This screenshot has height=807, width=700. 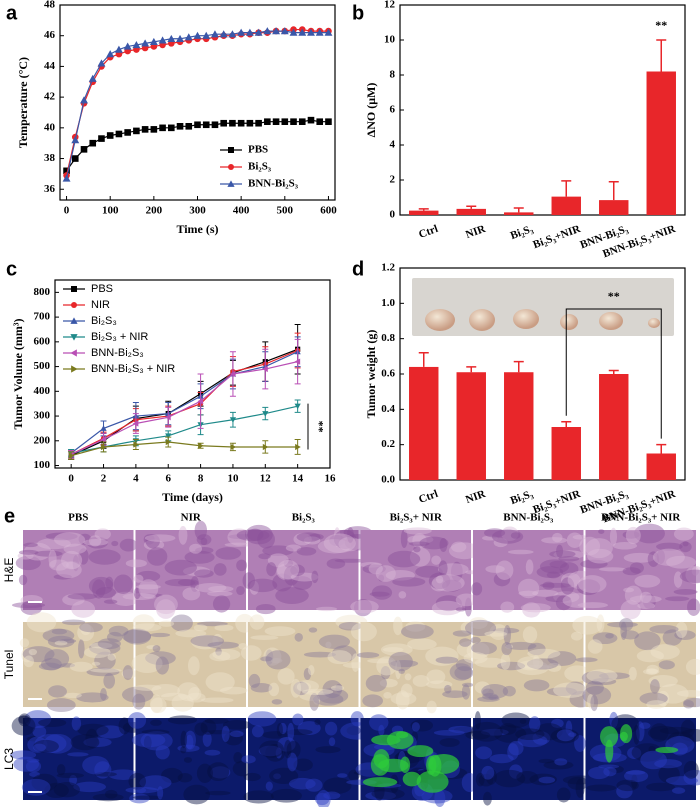 What do you see at coordinates (78, 518) in the screenshot?
I see `column-label: PBS` at bounding box center [78, 518].